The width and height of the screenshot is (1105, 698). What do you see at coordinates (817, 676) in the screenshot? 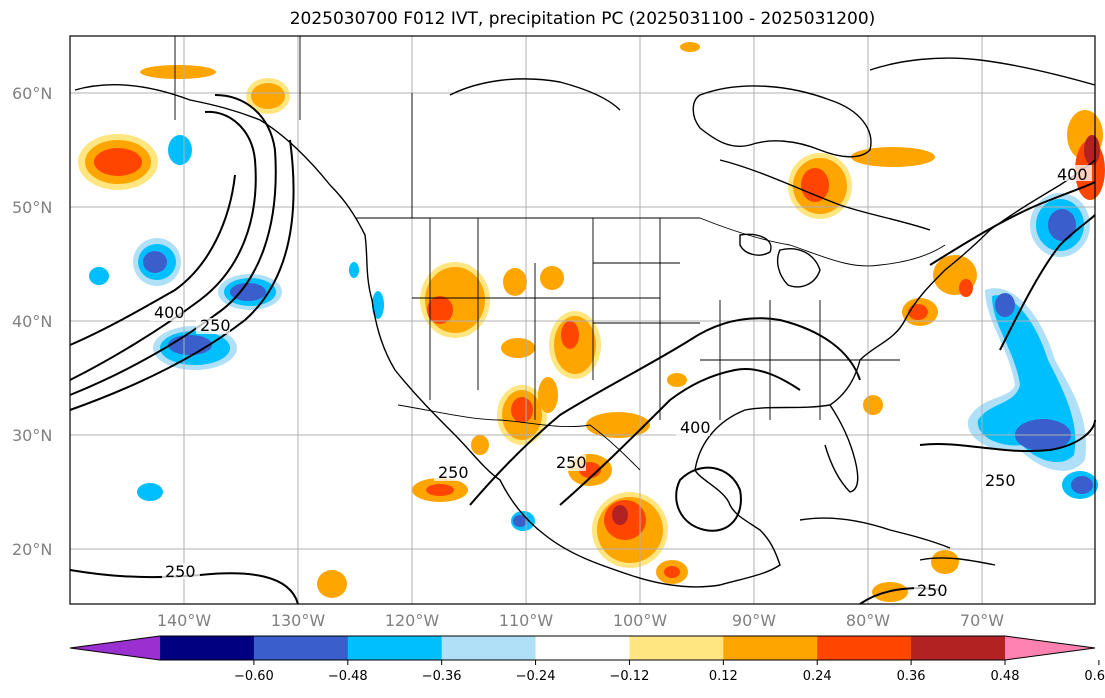
I see `colorbar-tick-label: 0.24` at bounding box center [817, 676].